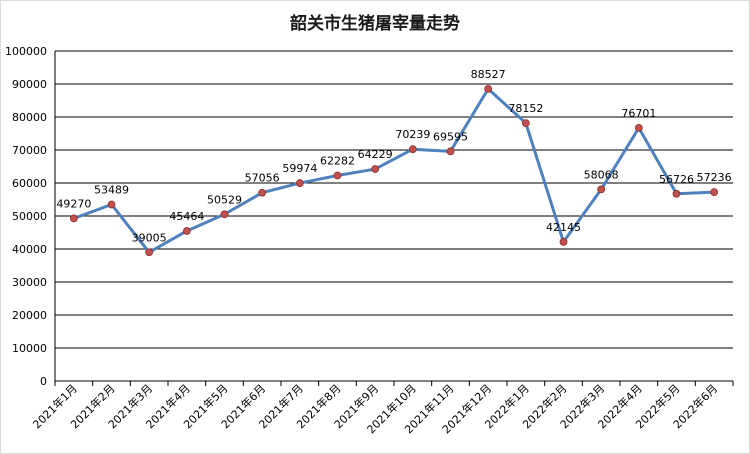 This screenshot has height=454, width=750. Describe the element at coordinates (412, 134) in the screenshot. I see `data-label: 70239` at that location.